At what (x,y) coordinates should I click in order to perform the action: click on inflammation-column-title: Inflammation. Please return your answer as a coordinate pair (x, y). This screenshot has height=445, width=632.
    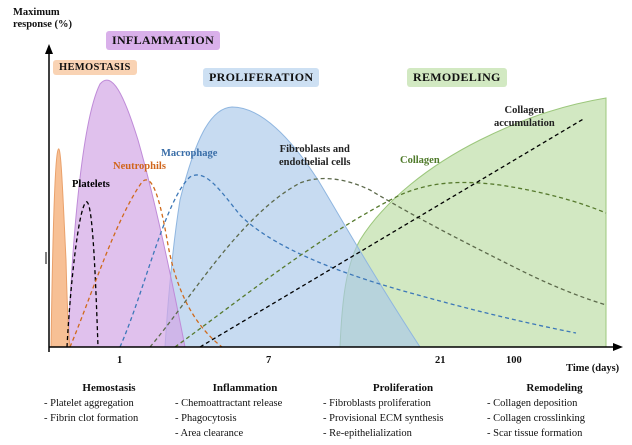
    Looking at the image, I should click on (245, 388).